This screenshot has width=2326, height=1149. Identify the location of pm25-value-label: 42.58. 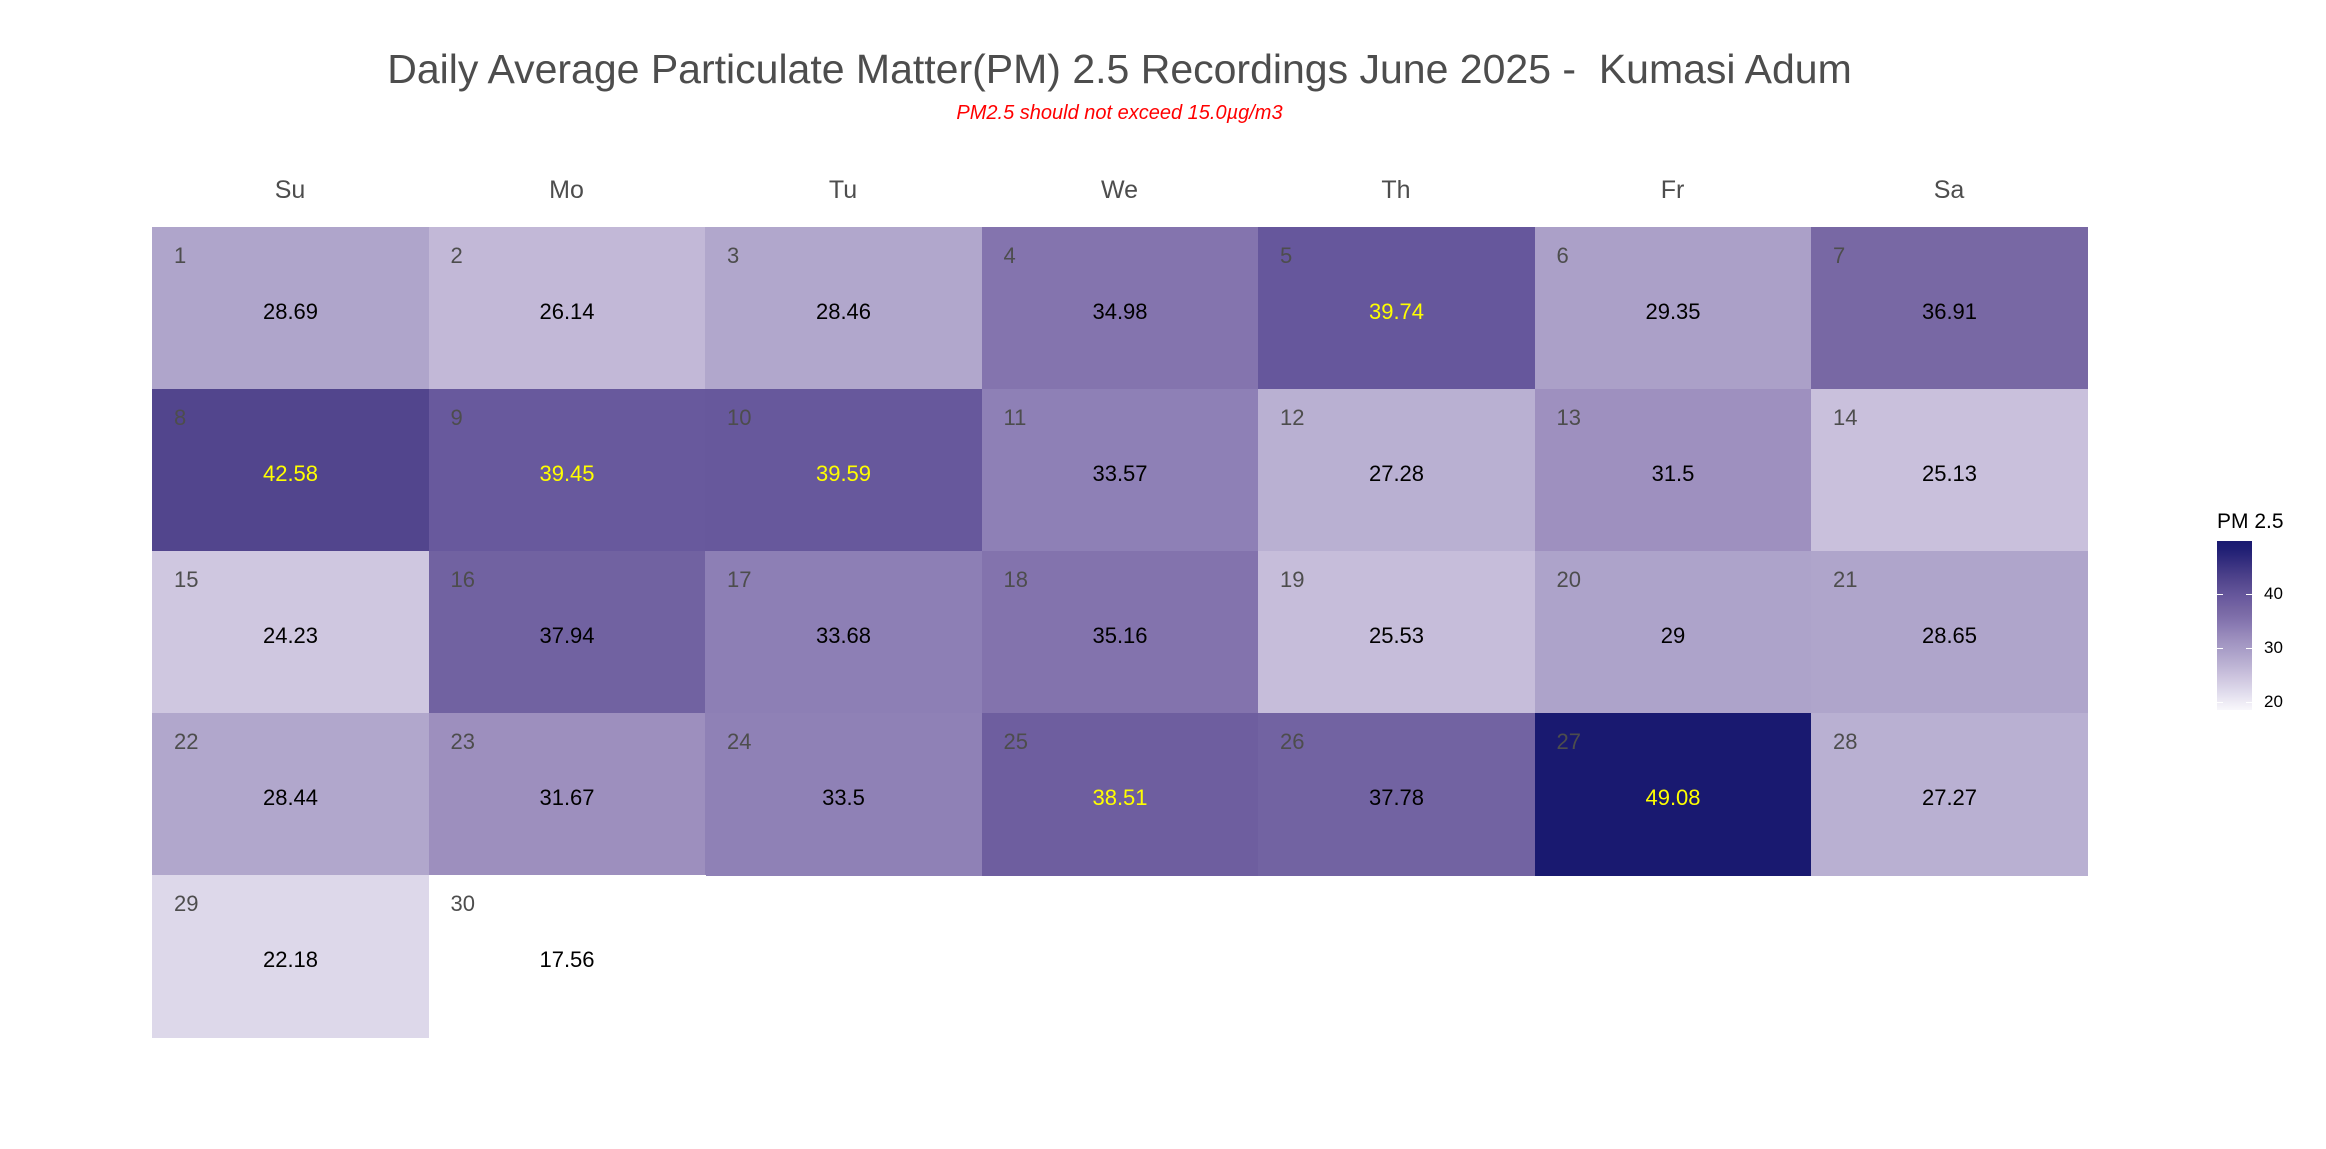
(290, 473).